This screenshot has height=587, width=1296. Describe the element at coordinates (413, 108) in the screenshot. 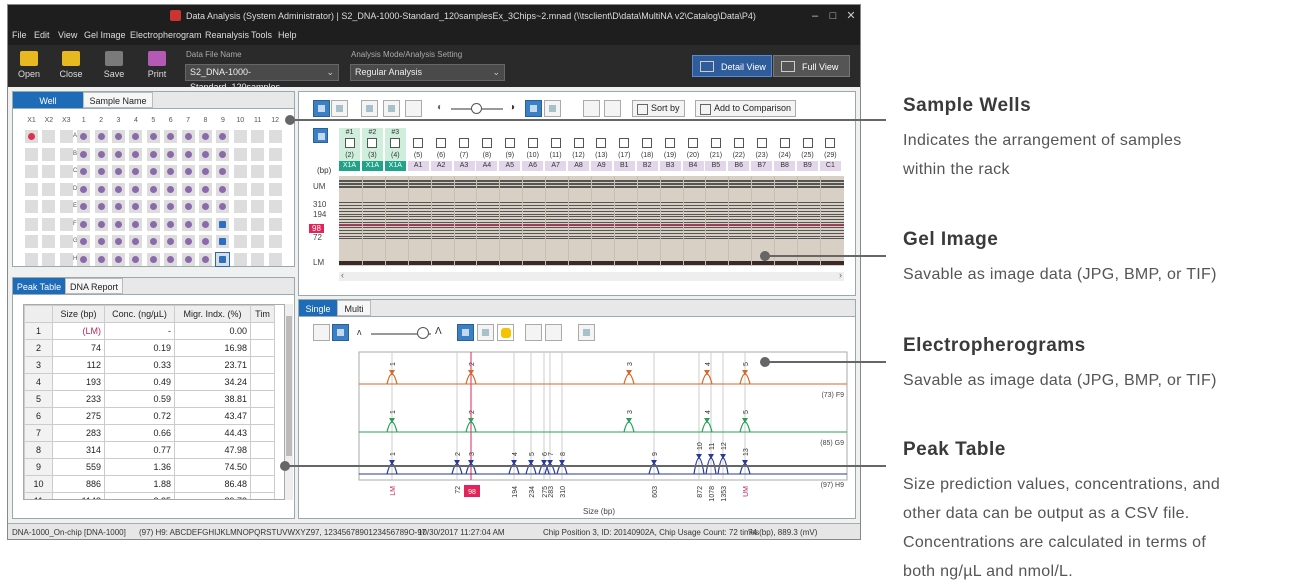

I see `gel-copy-button` at that location.